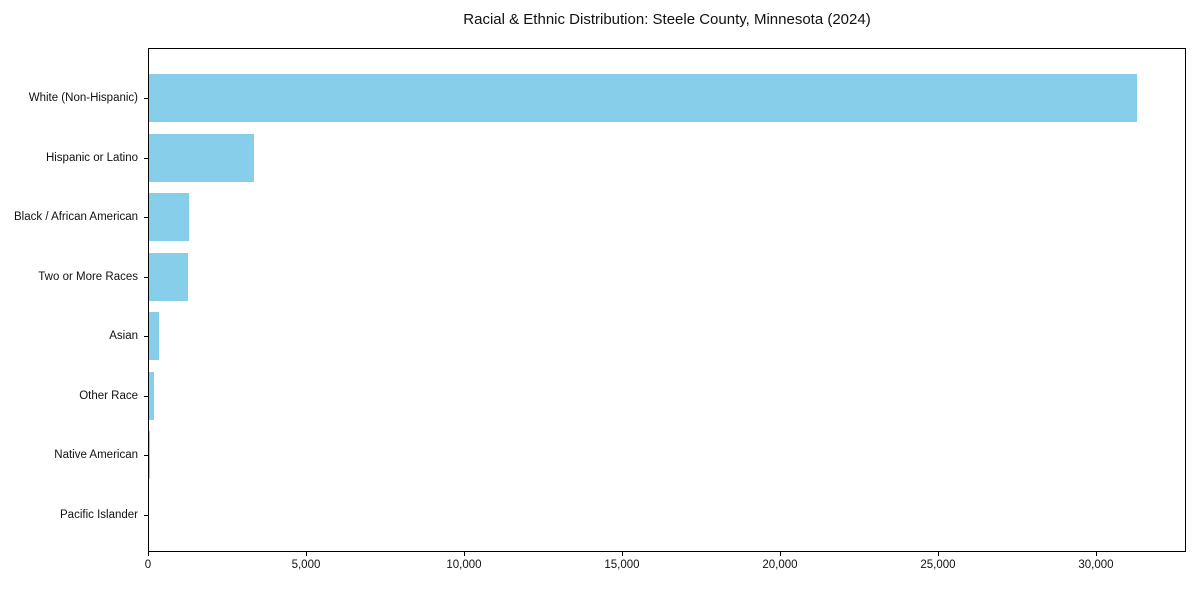 This screenshot has width=1200, height=600. I want to click on y-axis-category-label: Pacific Islander, so click(99, 514).